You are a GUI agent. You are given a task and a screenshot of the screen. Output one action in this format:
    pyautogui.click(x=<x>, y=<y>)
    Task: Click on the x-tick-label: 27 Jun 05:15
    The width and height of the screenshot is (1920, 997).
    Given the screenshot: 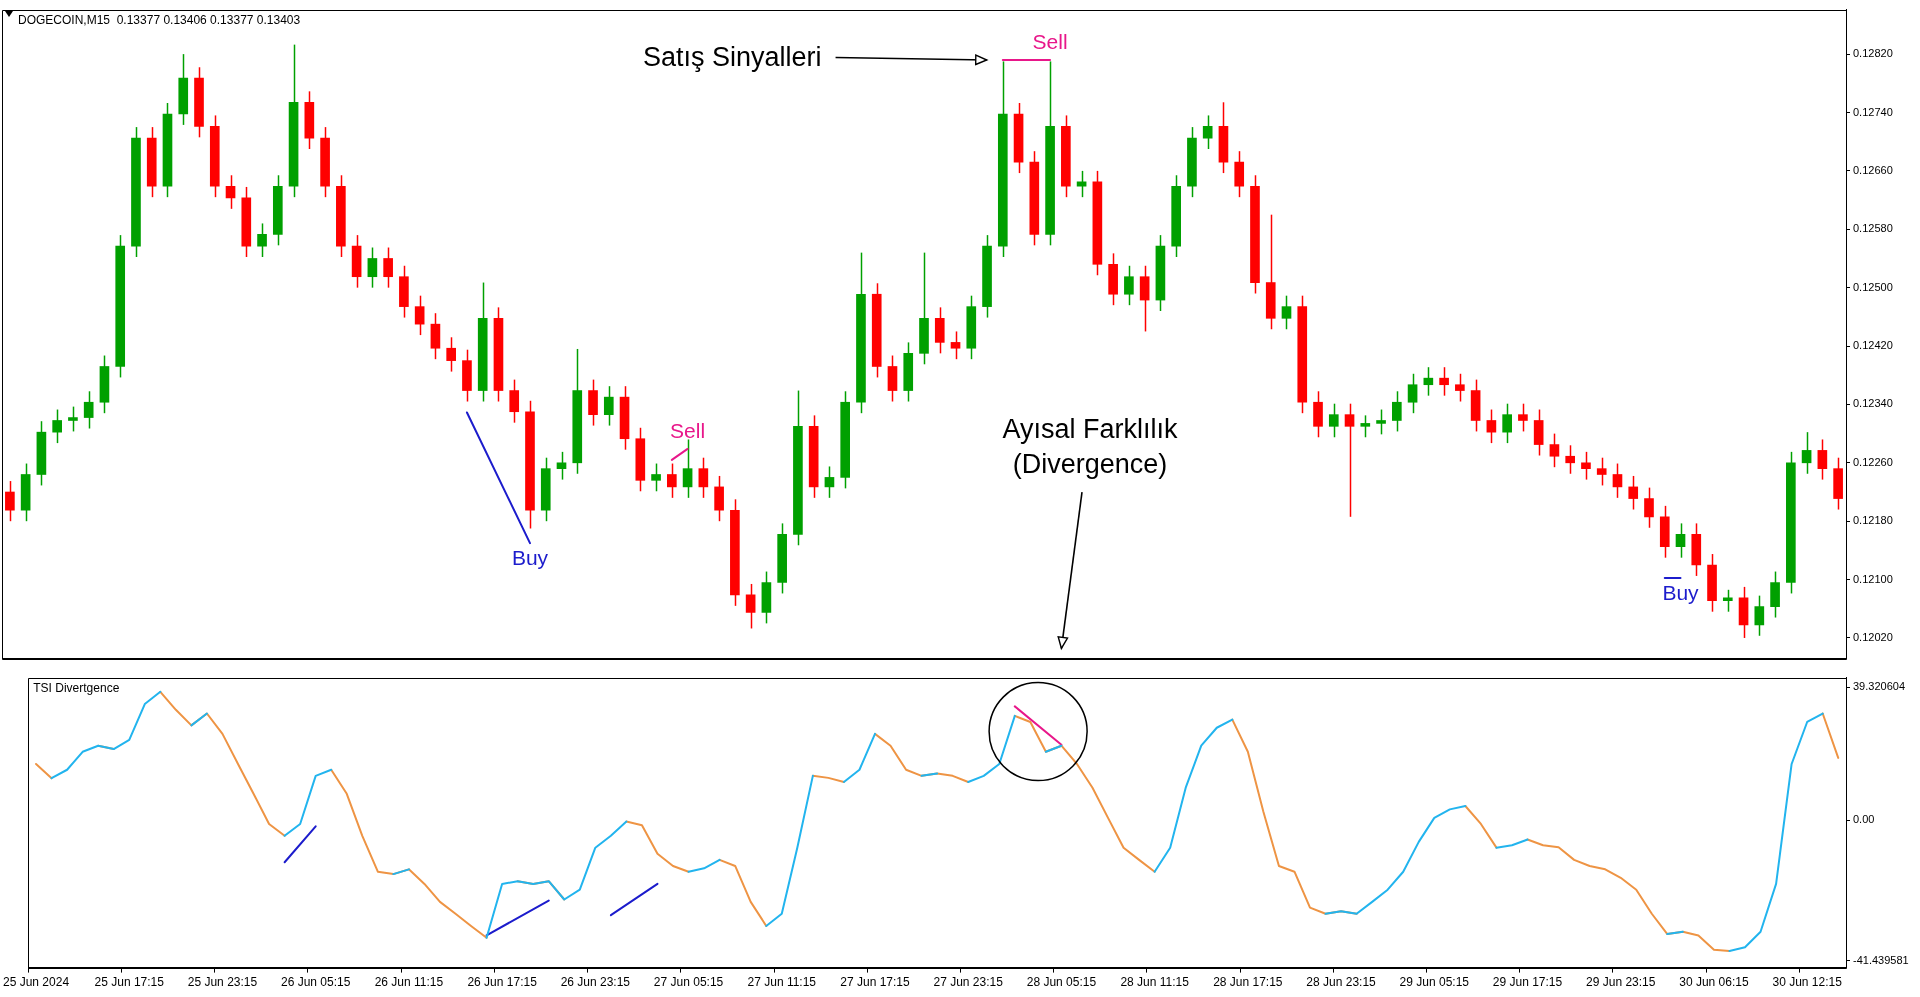 What is the action you would take?
    pyautogui.click(x=688, y=982)
    